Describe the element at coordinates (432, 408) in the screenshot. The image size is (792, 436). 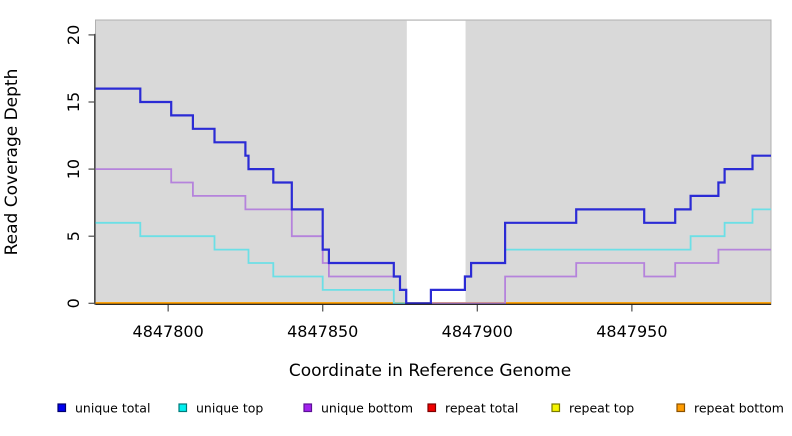
I see `legend-swatch-repeat-total` at that location.